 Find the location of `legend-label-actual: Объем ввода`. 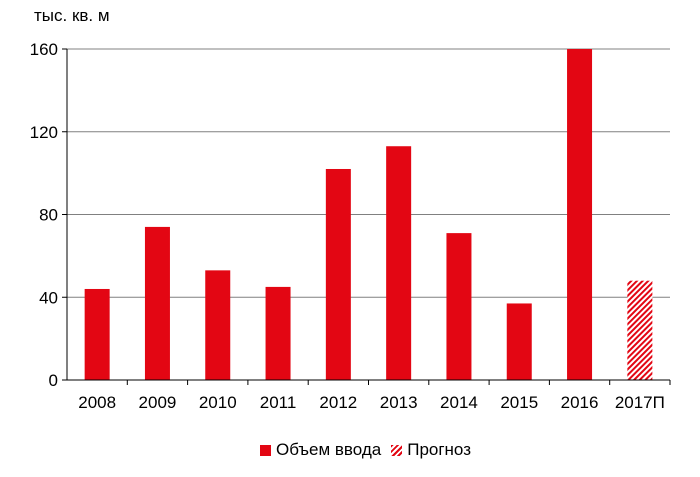

legend-label-actual: Объем ввода is located at coordinates (329, 449).